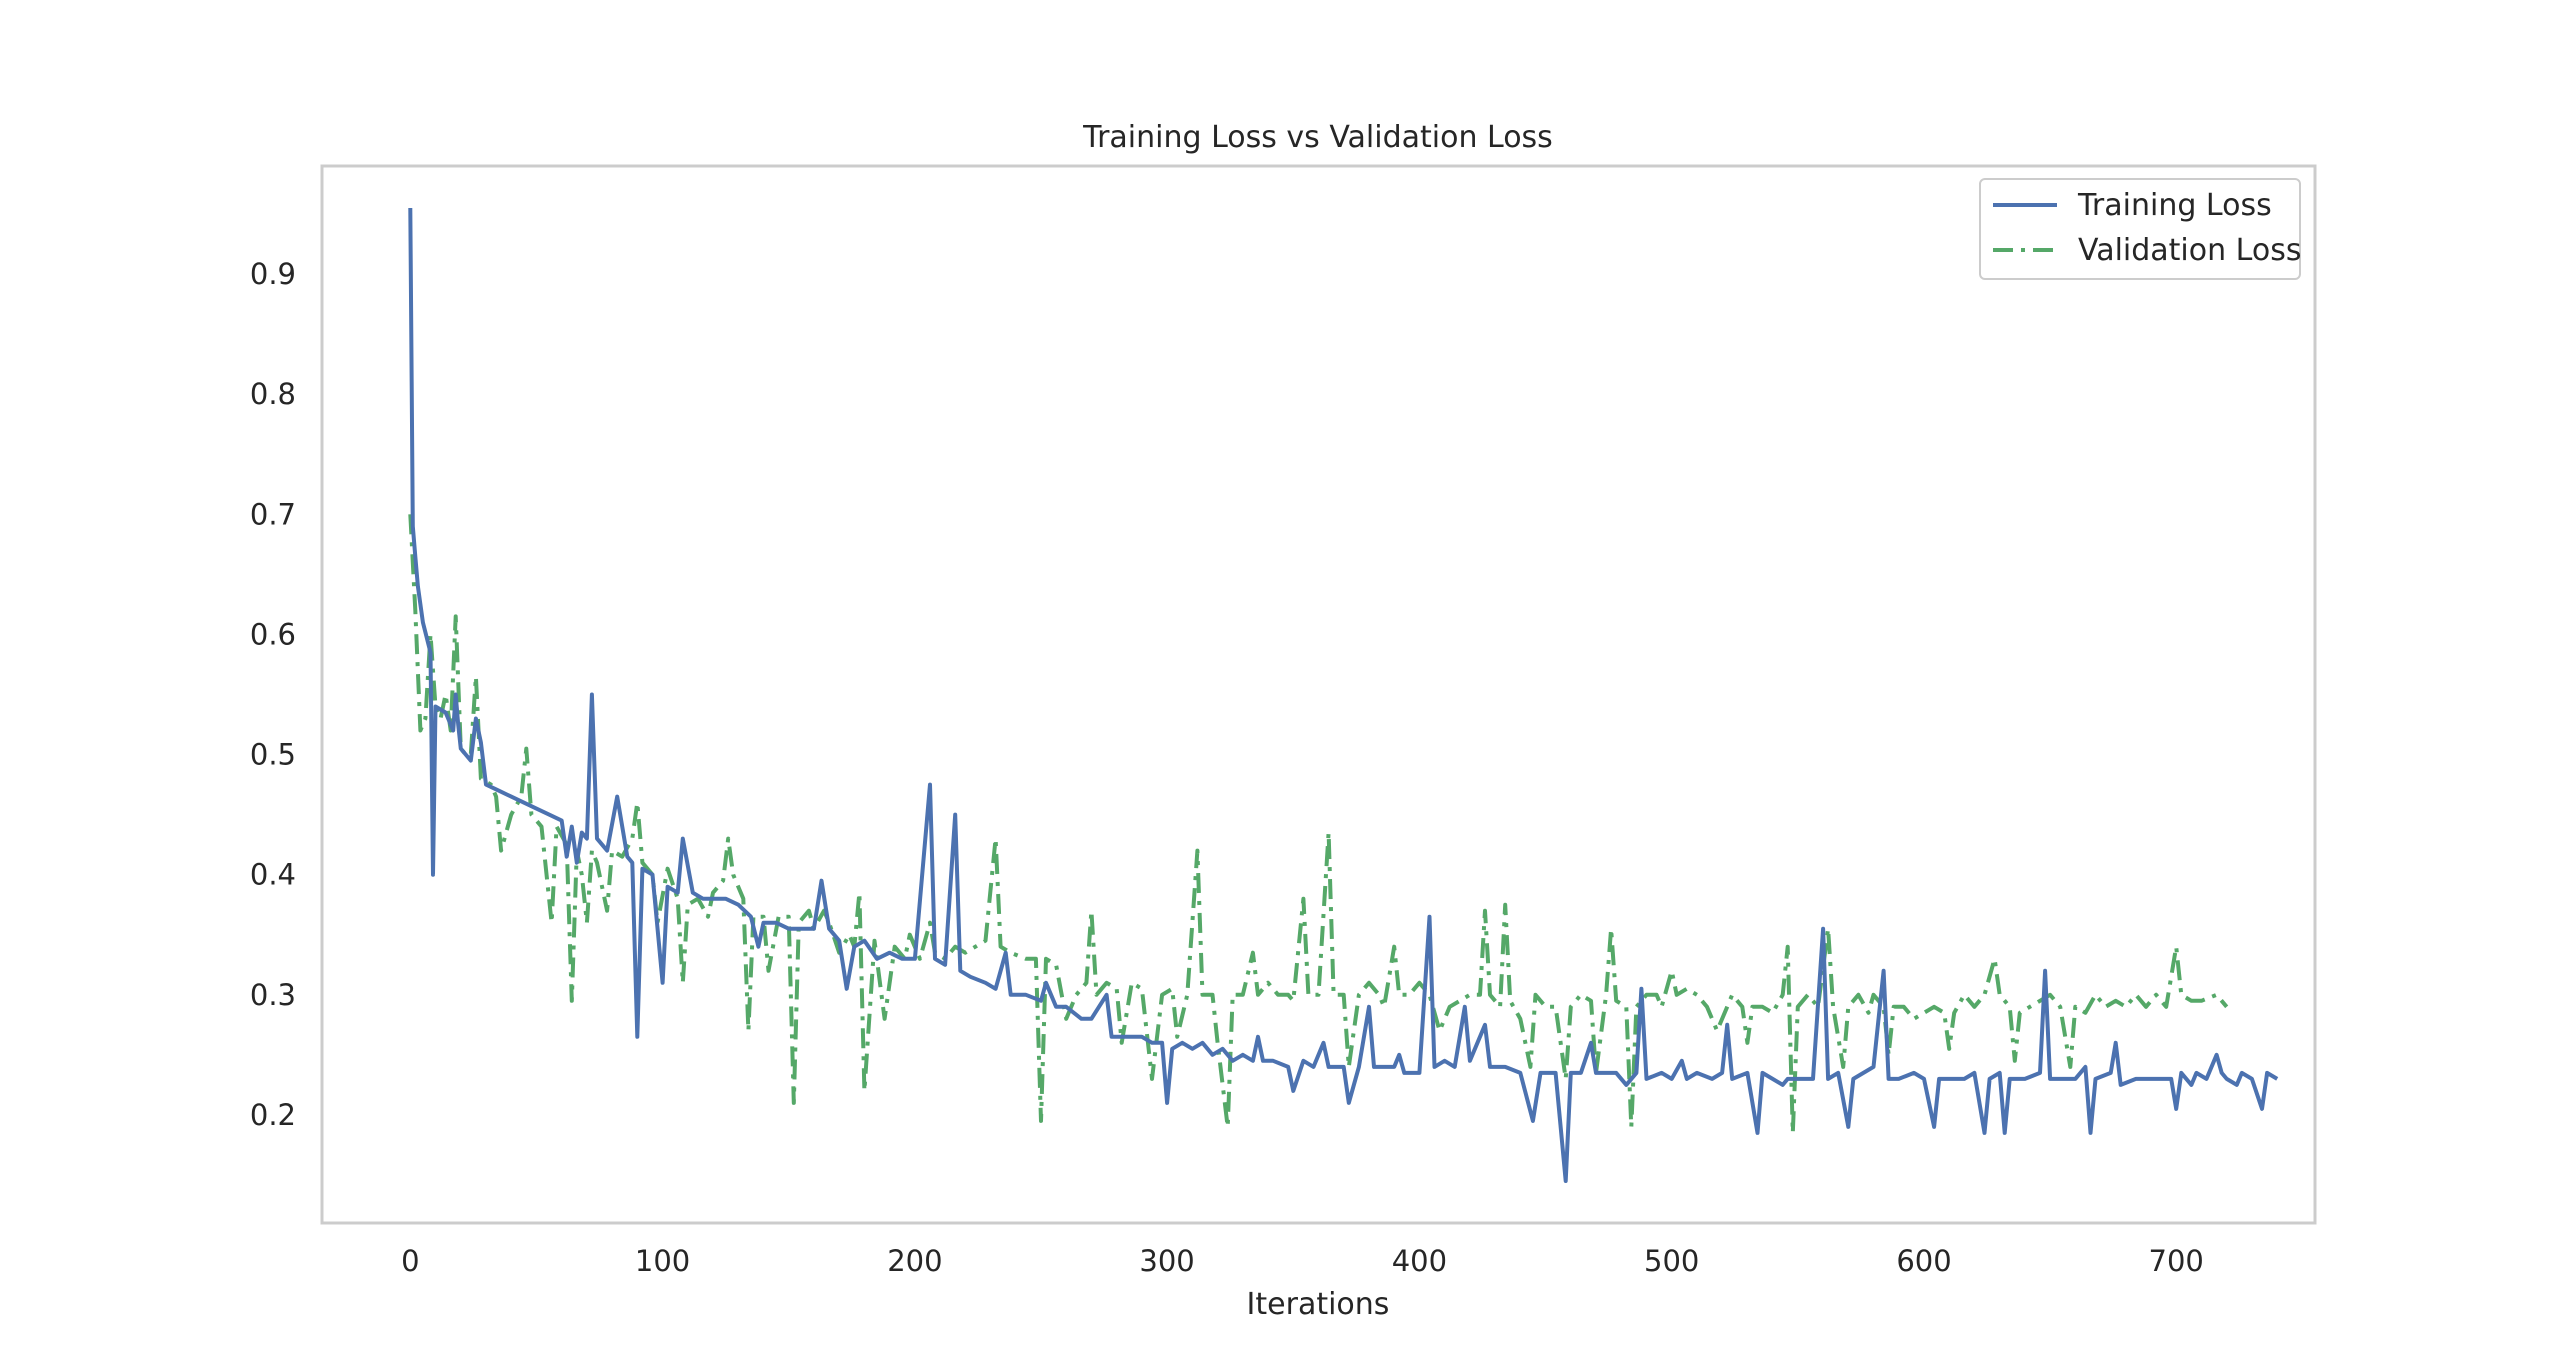 The width and height of the screenshot is (2560, 1366). I want to click on y-tick-label: 0.8, so click(273, 394).